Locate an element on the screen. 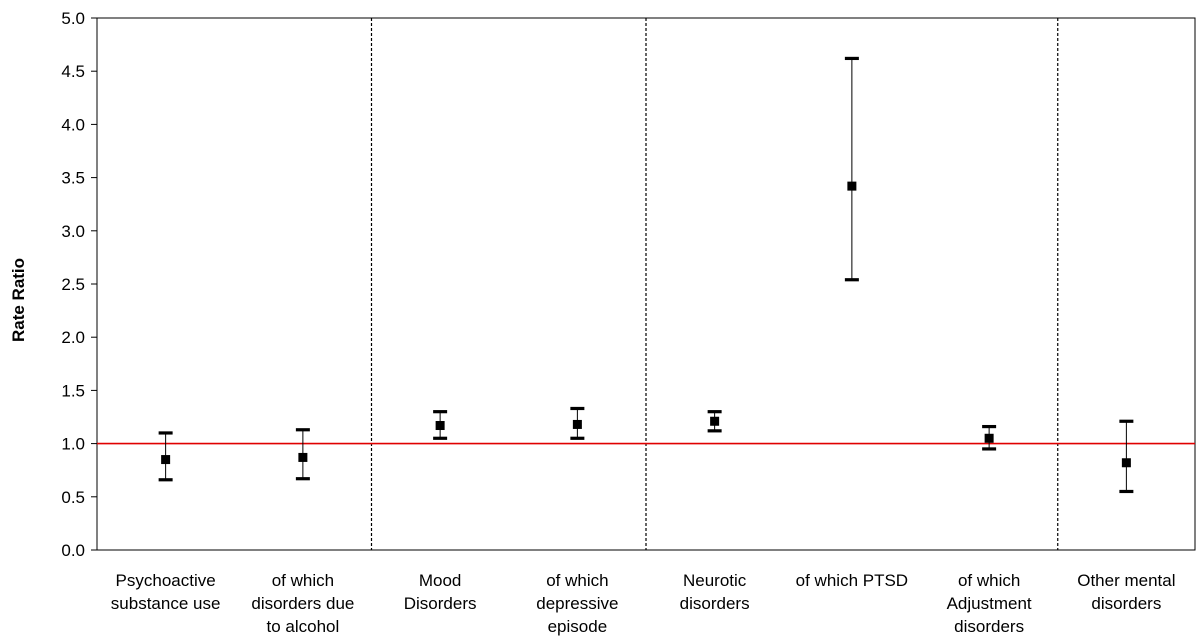 This screenshot has width=1197, height=644. category-label: Mood Disorders is located at coordinates (440, 592).